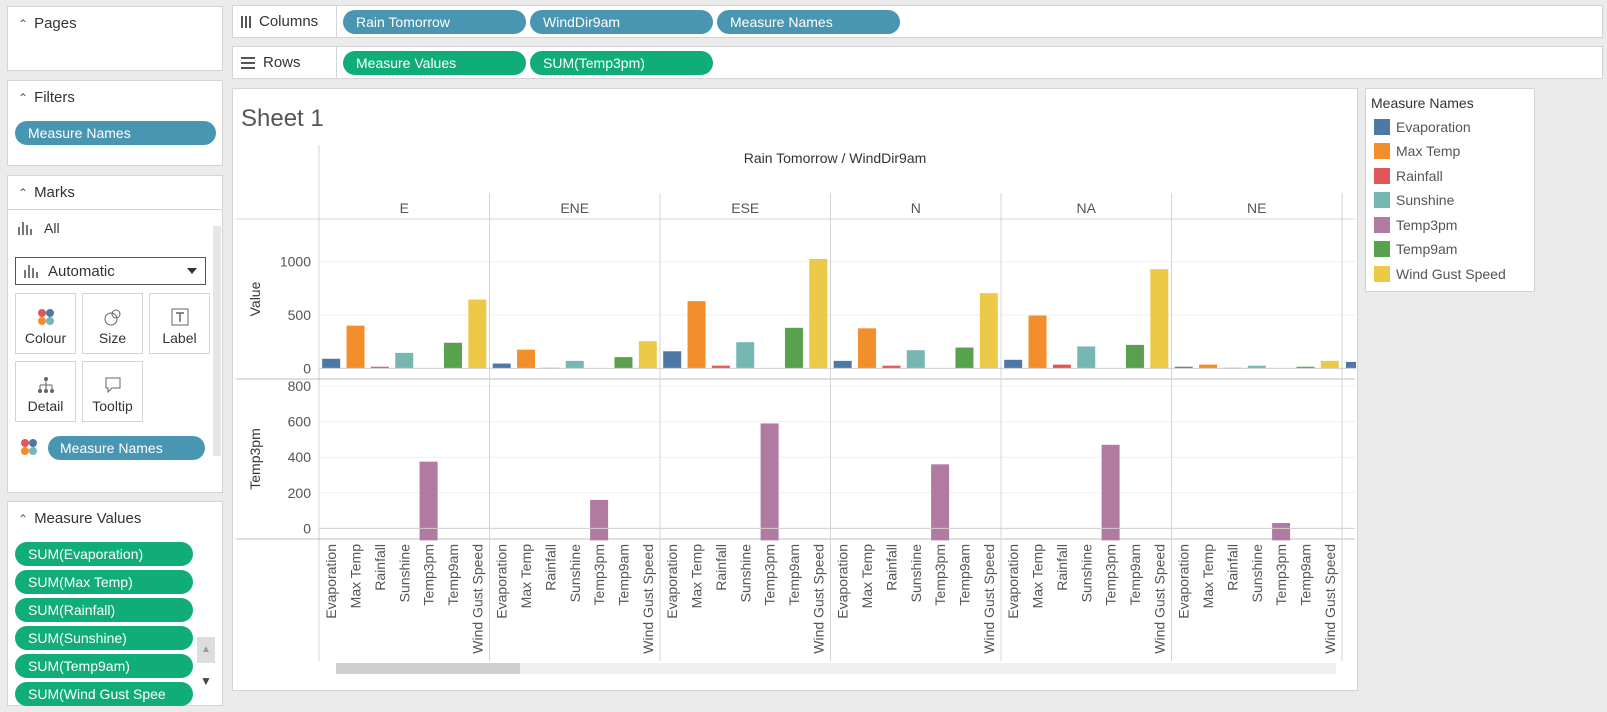 The width and height of the screenshot is (1607, 712). Describe the element at coordinates (112, 323) in the screenshot. I see `size-card: Size` at that location.